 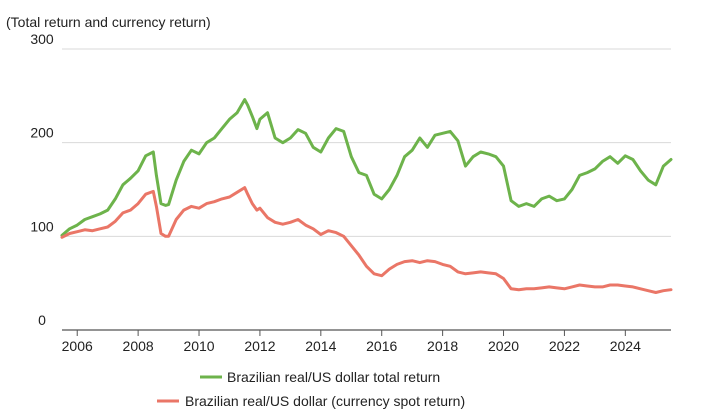 I want to click on x-tick-label: 2006, so click(x=77, y=346).